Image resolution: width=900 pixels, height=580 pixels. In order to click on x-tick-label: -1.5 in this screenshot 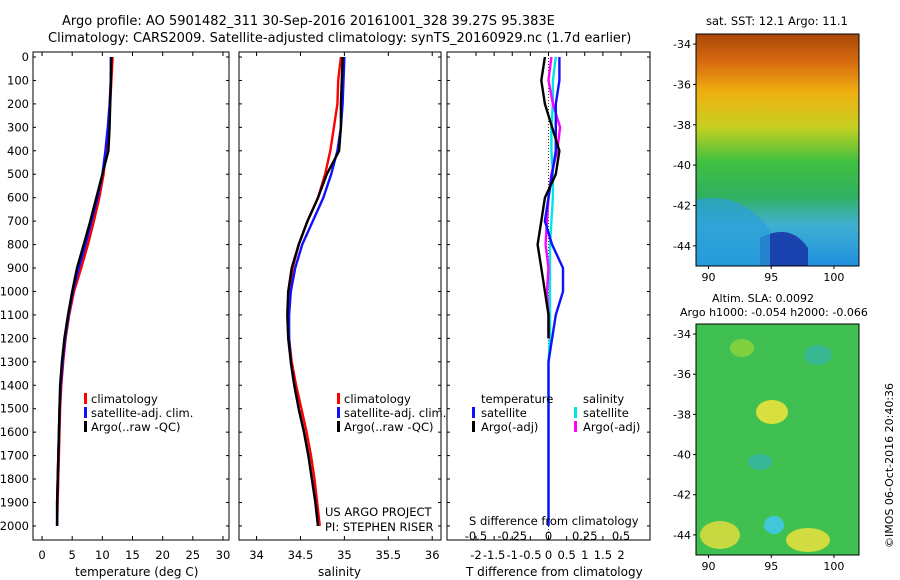, I will do `click(494, 555)`.